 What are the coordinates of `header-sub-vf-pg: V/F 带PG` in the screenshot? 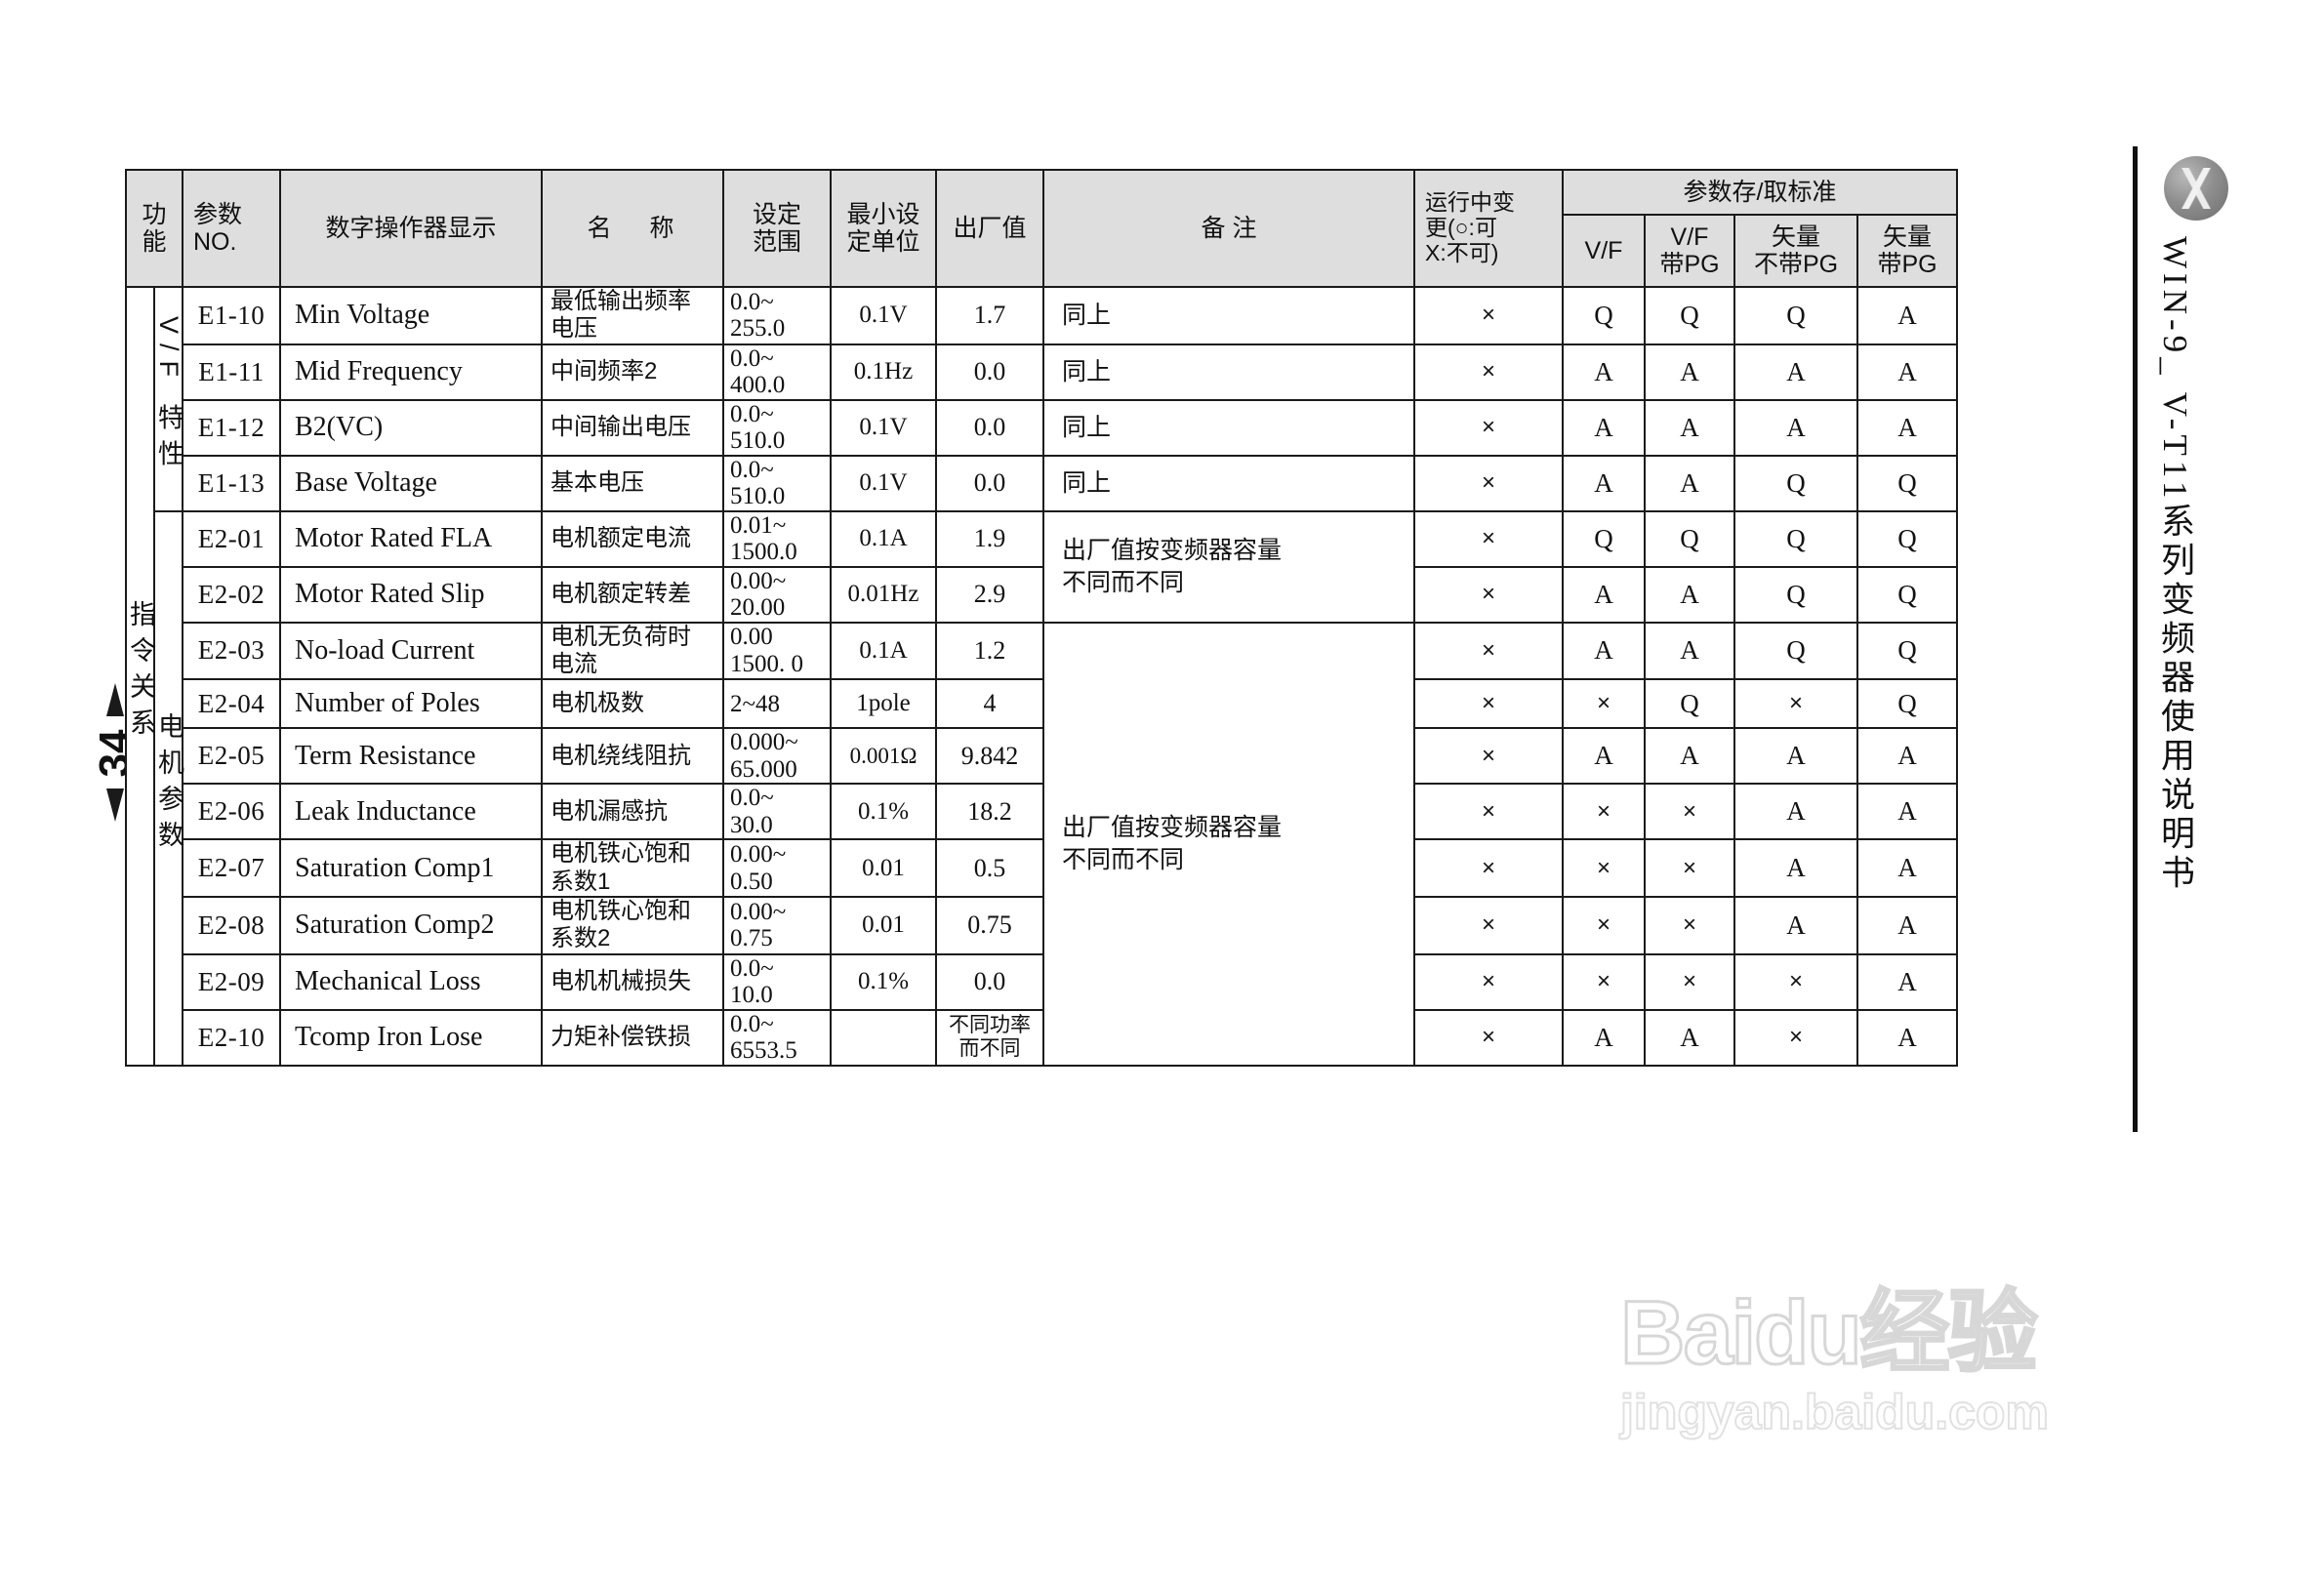 It's located at (1690, 251).